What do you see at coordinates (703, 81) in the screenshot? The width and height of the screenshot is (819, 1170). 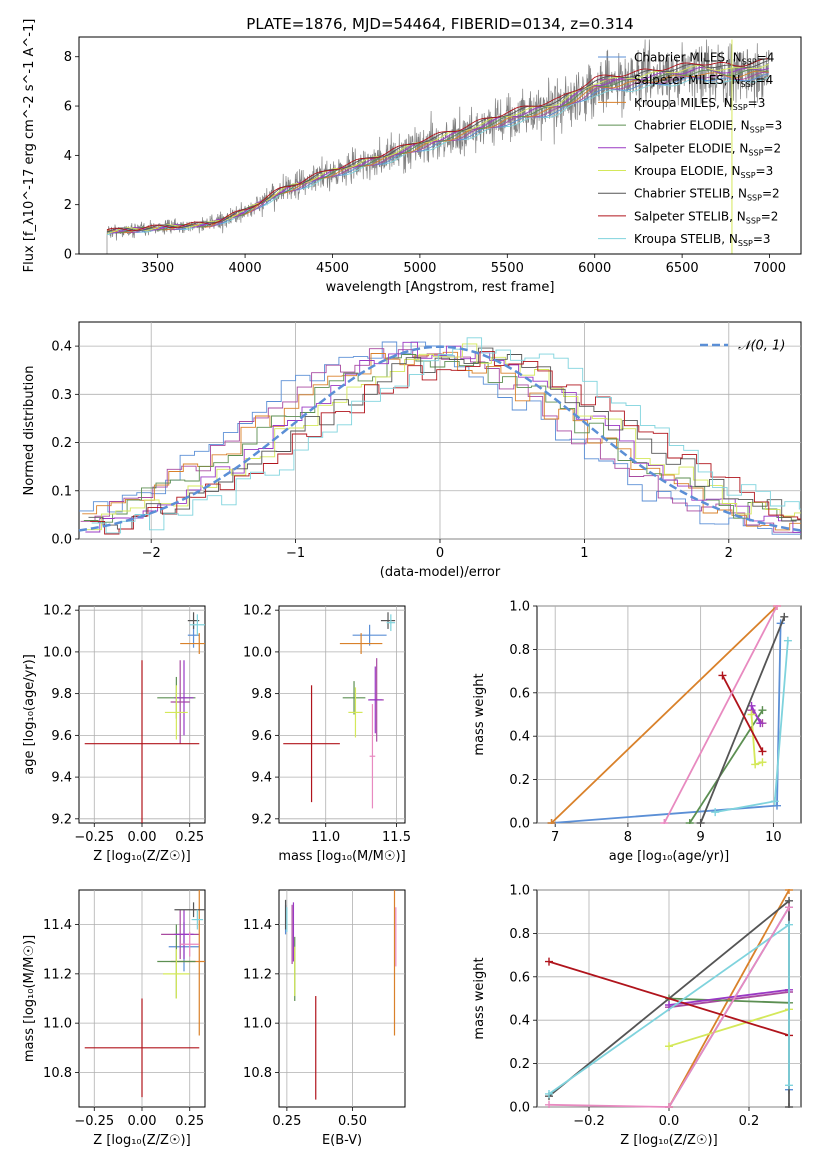 I see `legend-label: Salpeter MILES, NSSP=4` at bounding box center [703, 81].